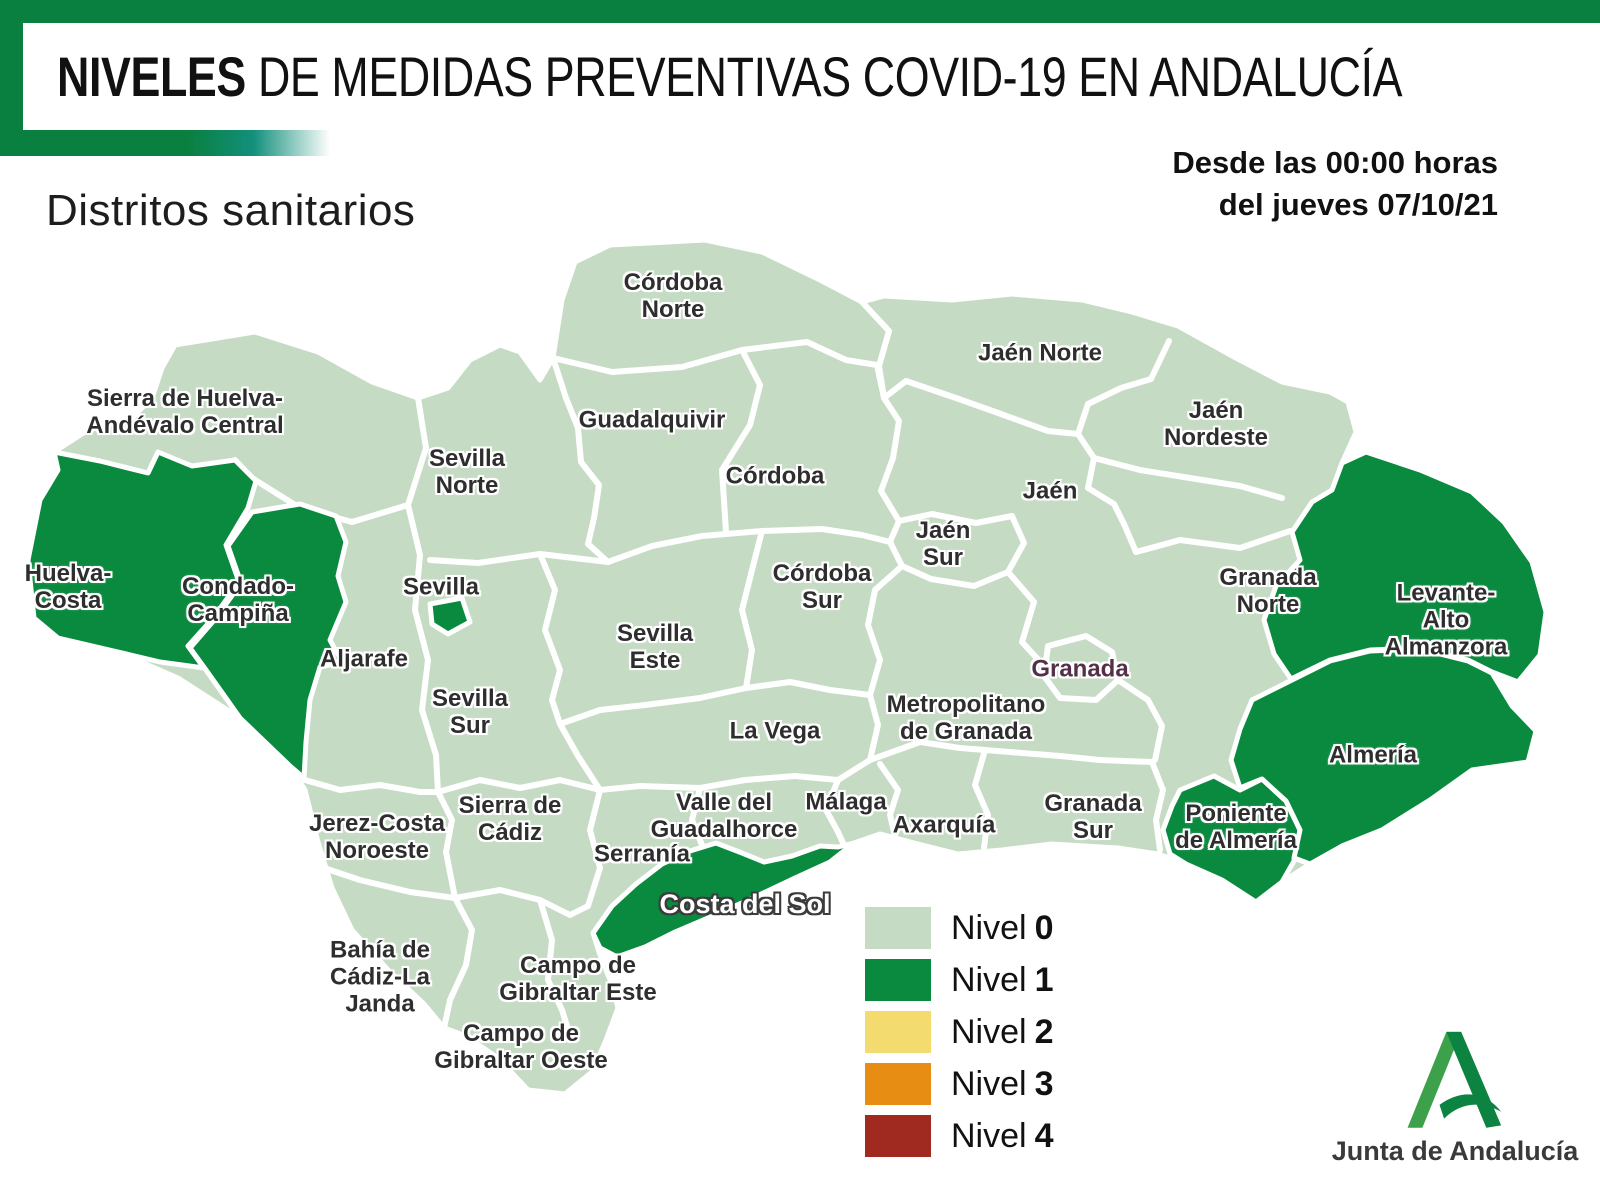 This screenshot has height=1200, width=1600. What do you see at coordinates (1002, 979) in the screenshot?
I see `legend-label: Nivel 1` at bounding box center [1002, 979].